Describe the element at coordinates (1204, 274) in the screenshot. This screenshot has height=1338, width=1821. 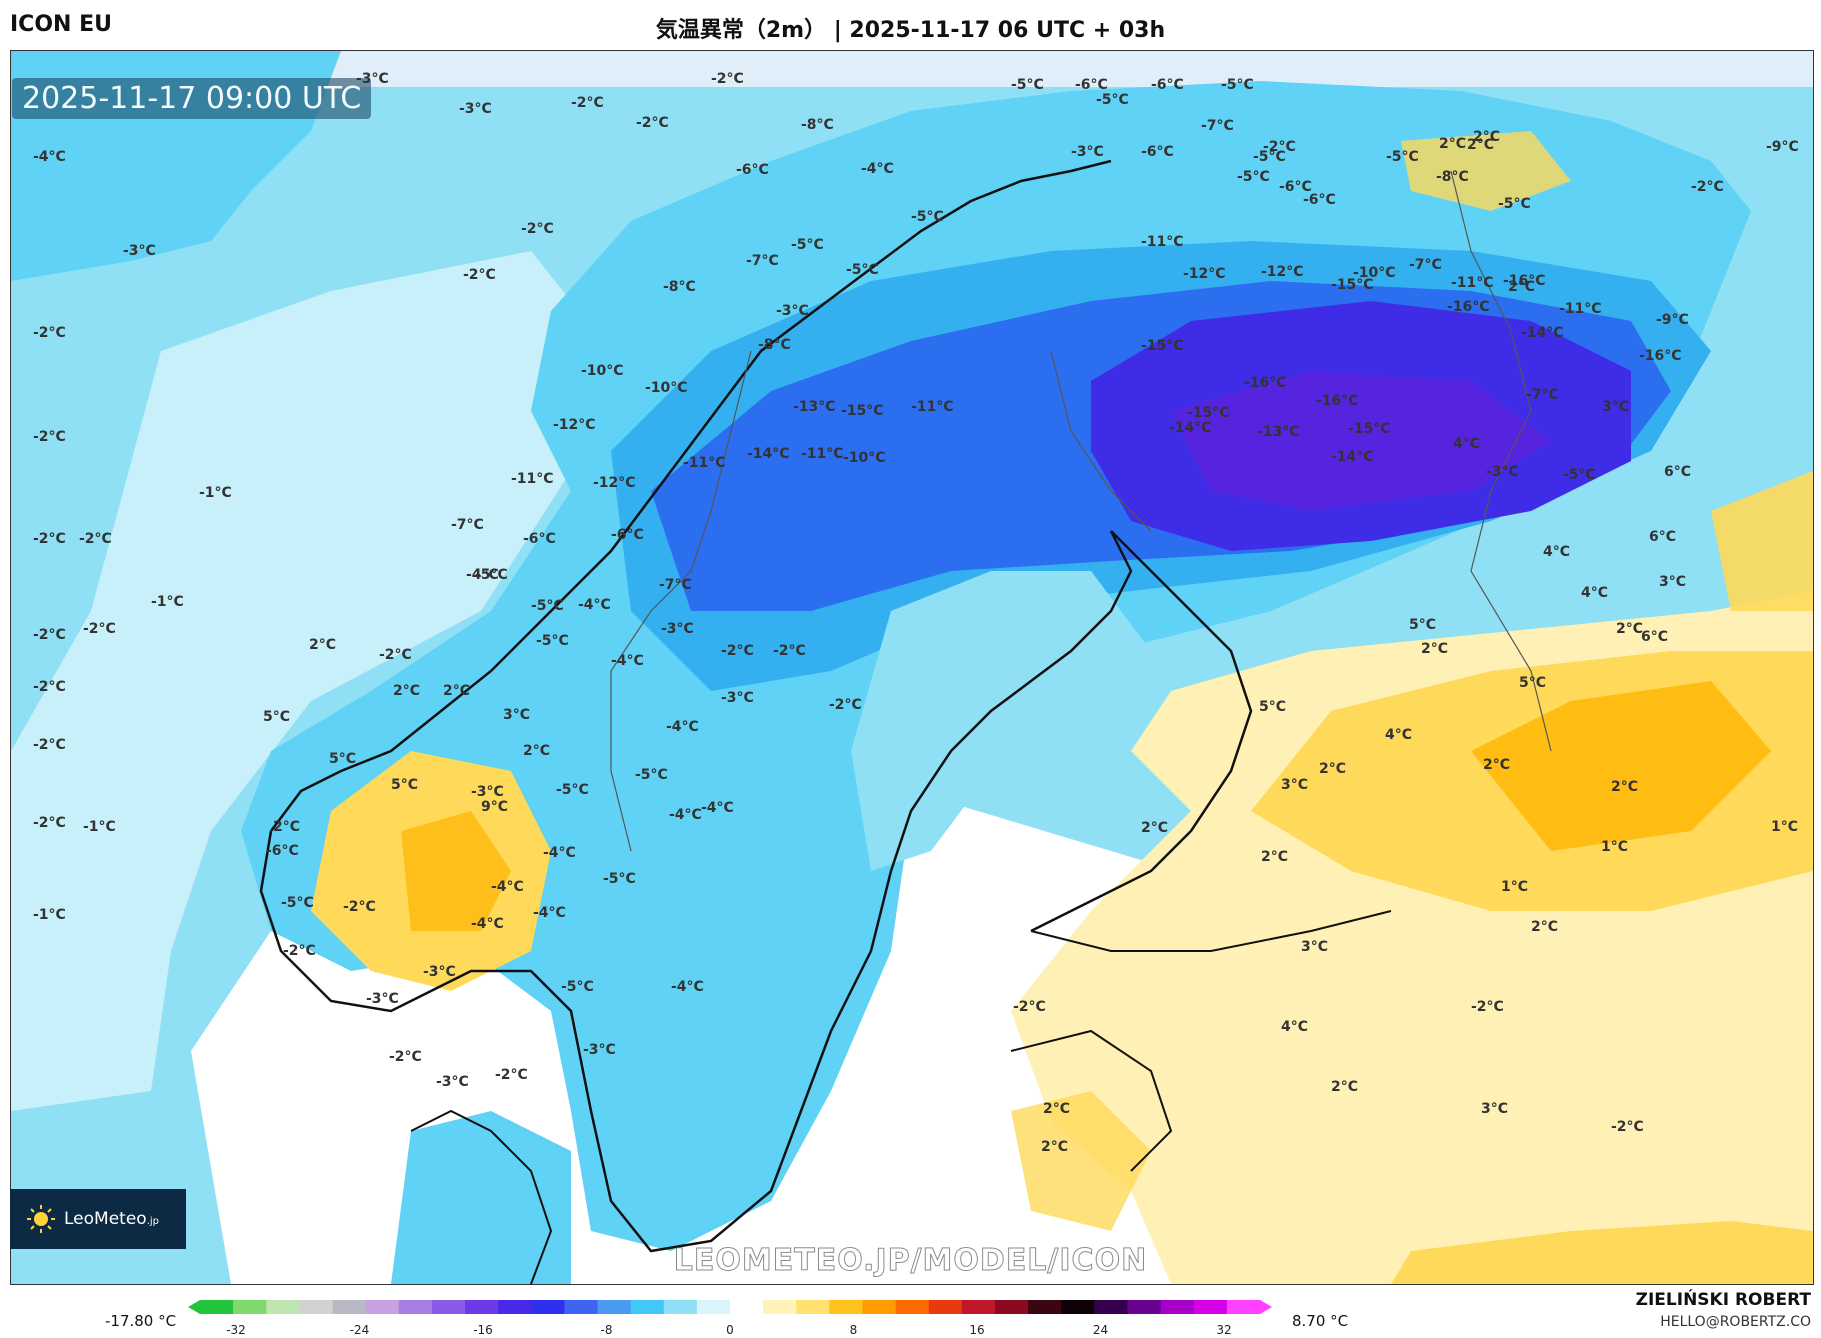
I see `cold-anomaly-label: -12°C` at that location.